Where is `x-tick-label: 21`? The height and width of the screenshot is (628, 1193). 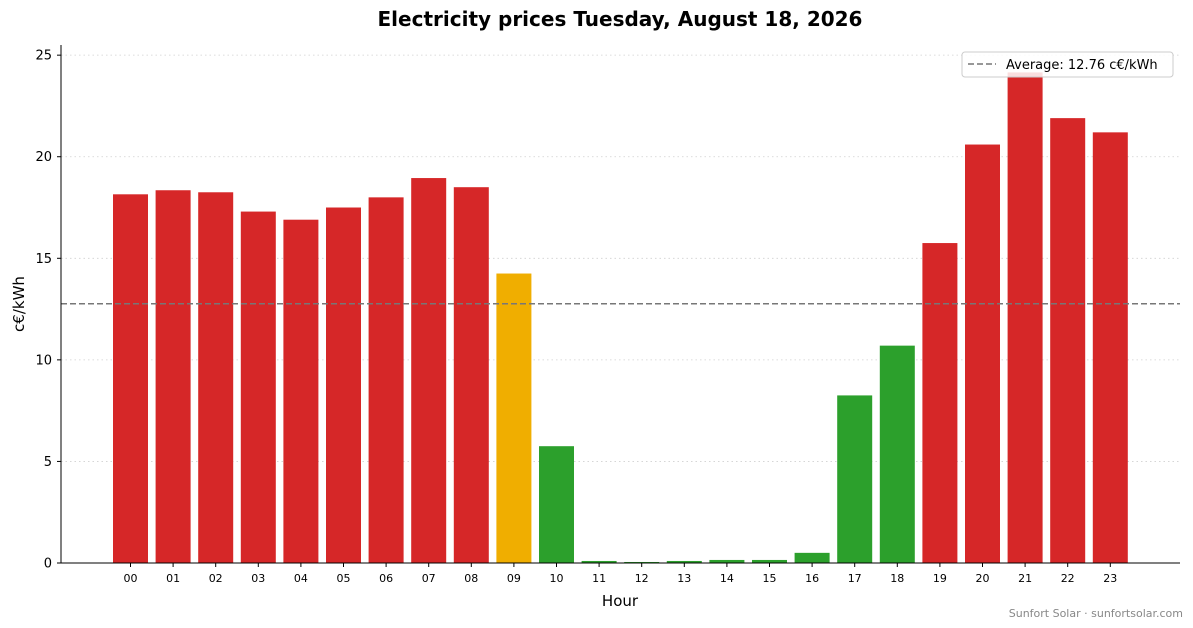
x-tick-label: 21 is located at coordinates (1025, 578).